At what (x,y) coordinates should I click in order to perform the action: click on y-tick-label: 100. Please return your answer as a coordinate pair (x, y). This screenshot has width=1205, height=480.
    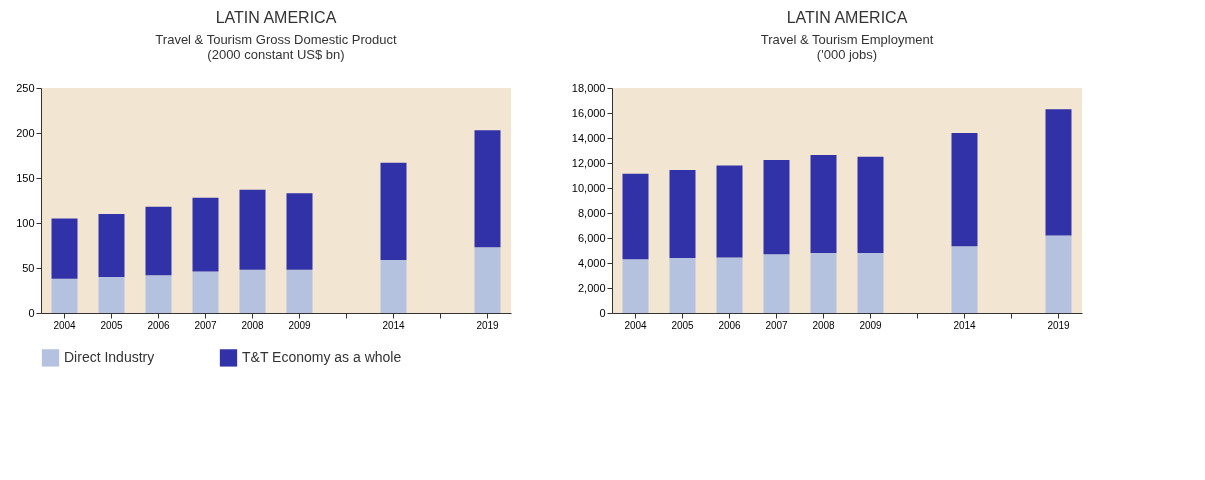
    Looking at the image, I should click on (25, 222).